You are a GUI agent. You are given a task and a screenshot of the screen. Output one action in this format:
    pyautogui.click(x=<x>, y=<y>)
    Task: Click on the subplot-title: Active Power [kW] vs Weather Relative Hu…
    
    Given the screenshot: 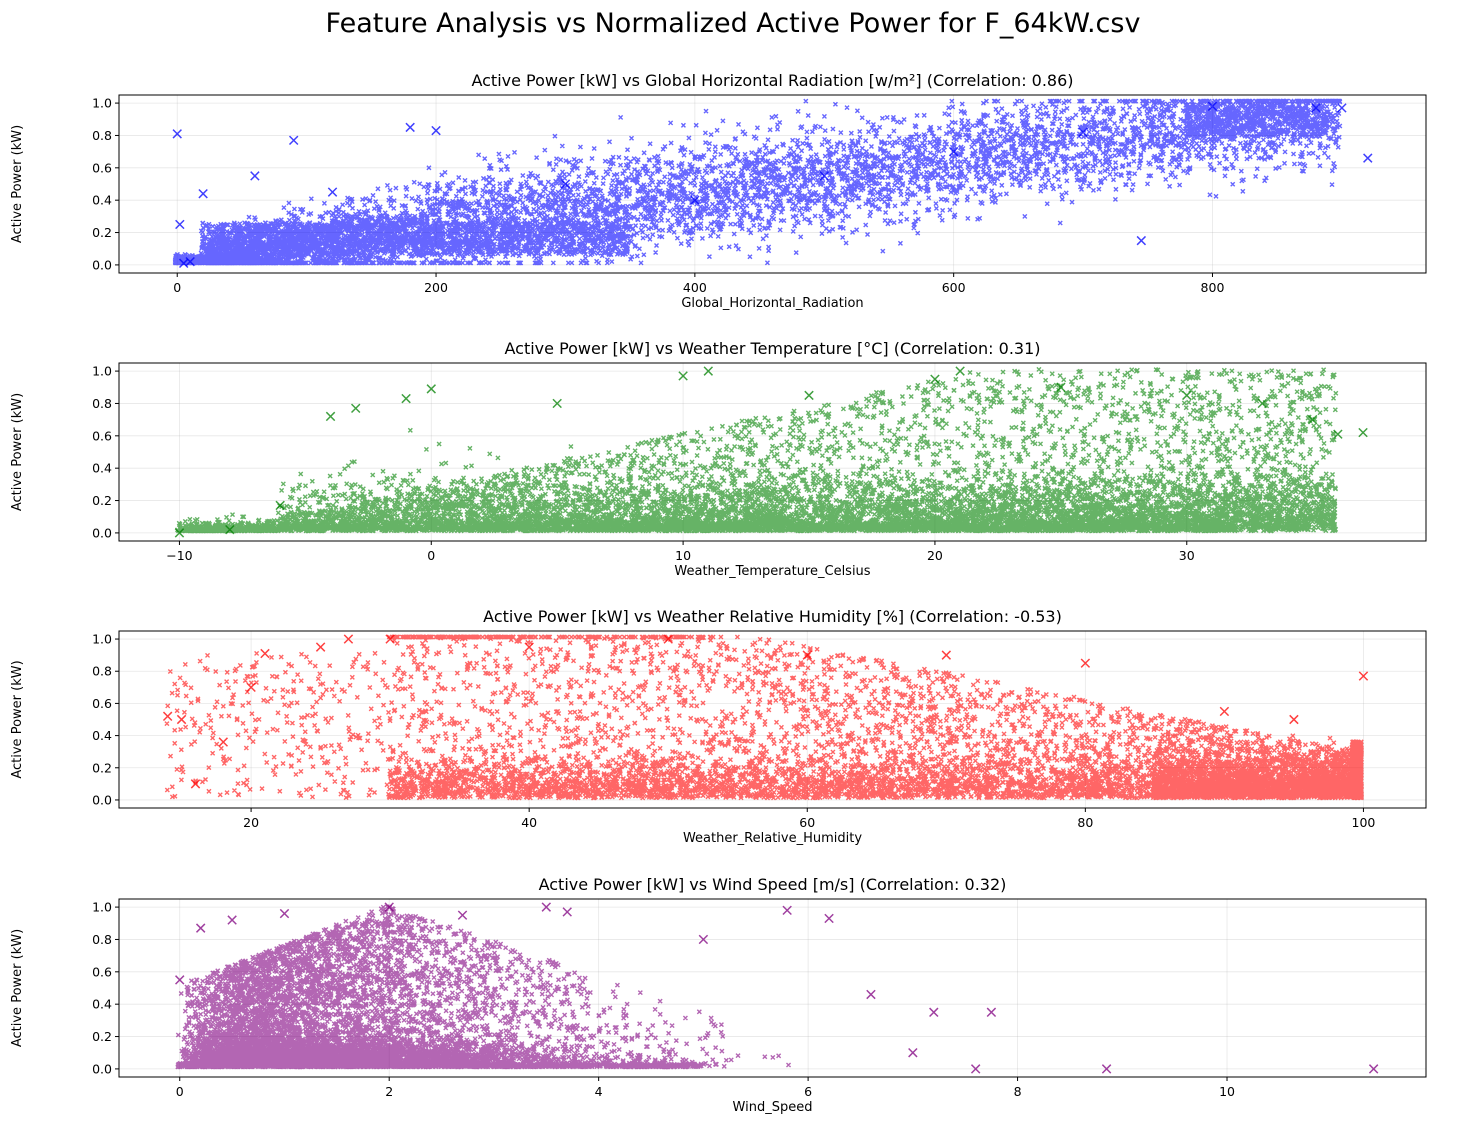 What is the action you would take?
    pyautogui.click(x=772, y=616)
    